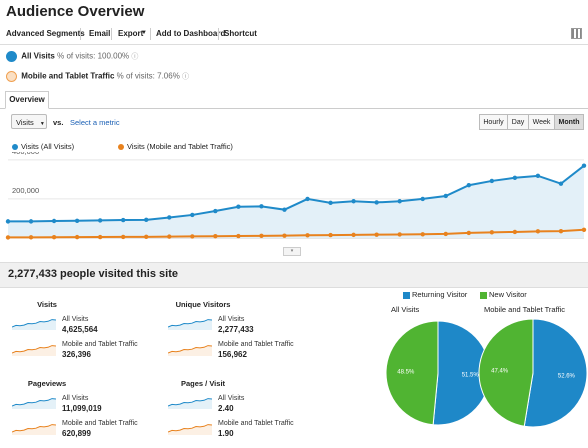 This screenshot has height=448, width=588. Describe the element at coordinates (95, 122) in the screenshot. I see `select-metric-link: Select a metric` at that location.